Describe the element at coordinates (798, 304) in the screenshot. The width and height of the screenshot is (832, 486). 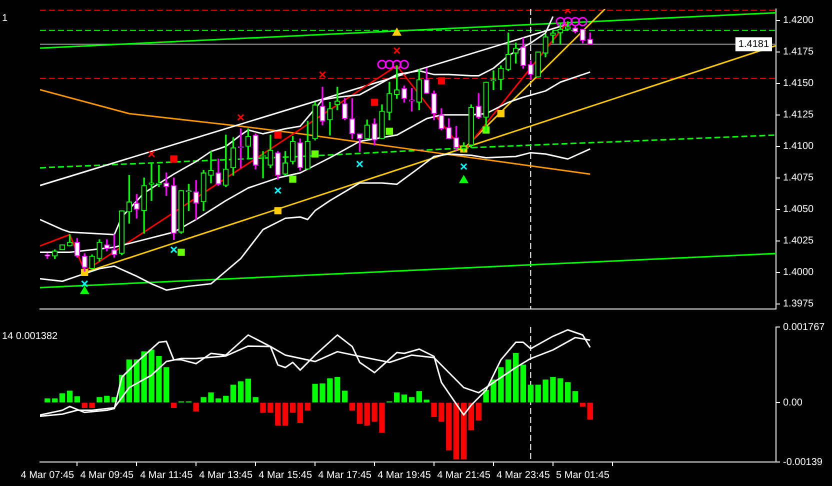
I see `y-tick-label: 1.3975` at that location.